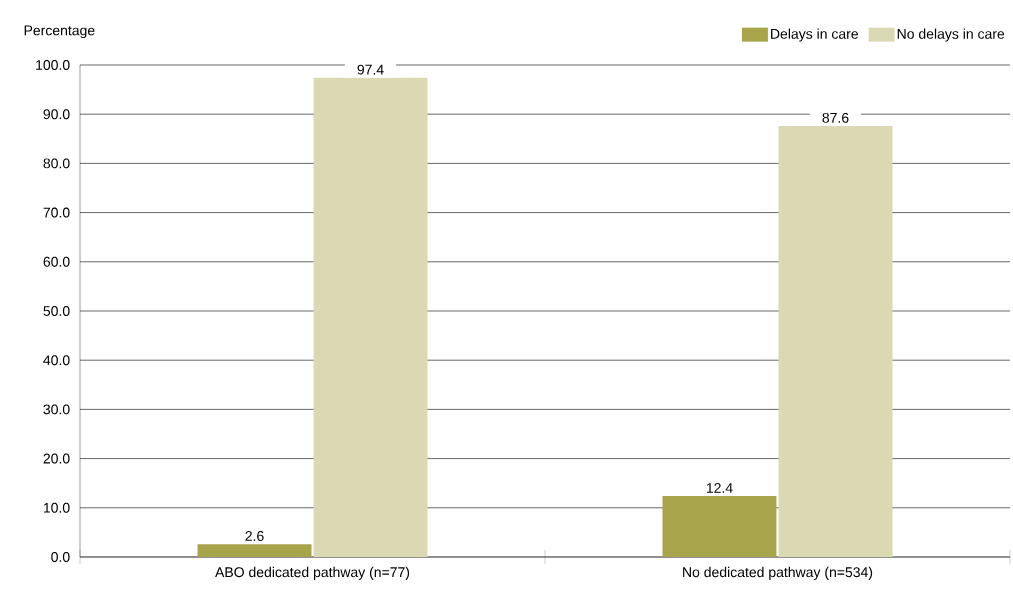 This screenshot has width=1013, height=591. What do you see at coordinates (56, 163) in the screenshot?
I see `y-tick-label: 80.0` at bounding box center [56, 163].